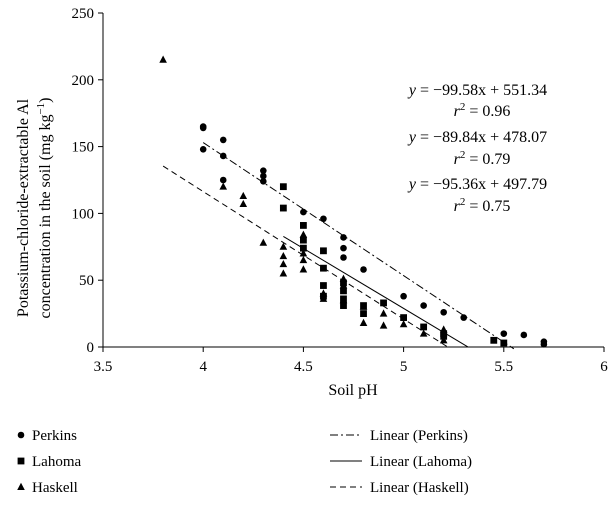 This screenshot has height=509, width=608. Describe the element at coordinates (86, 281) in the screenshot. I see `y-tick-label: 50` at that location.